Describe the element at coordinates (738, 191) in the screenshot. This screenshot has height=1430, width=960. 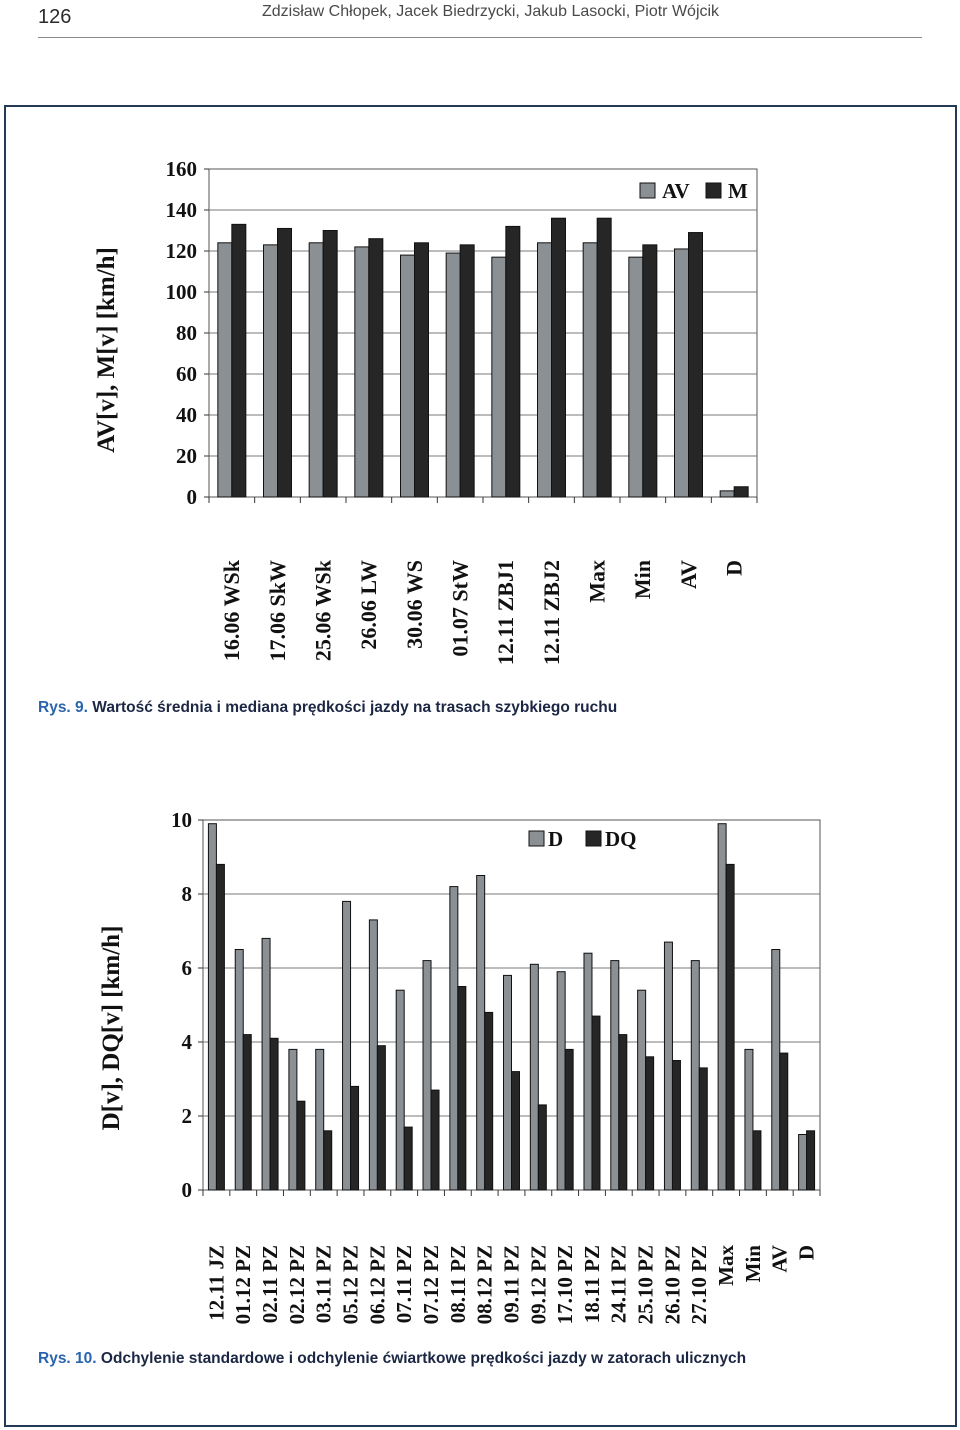
I see `legend-label-m: M` at that location.